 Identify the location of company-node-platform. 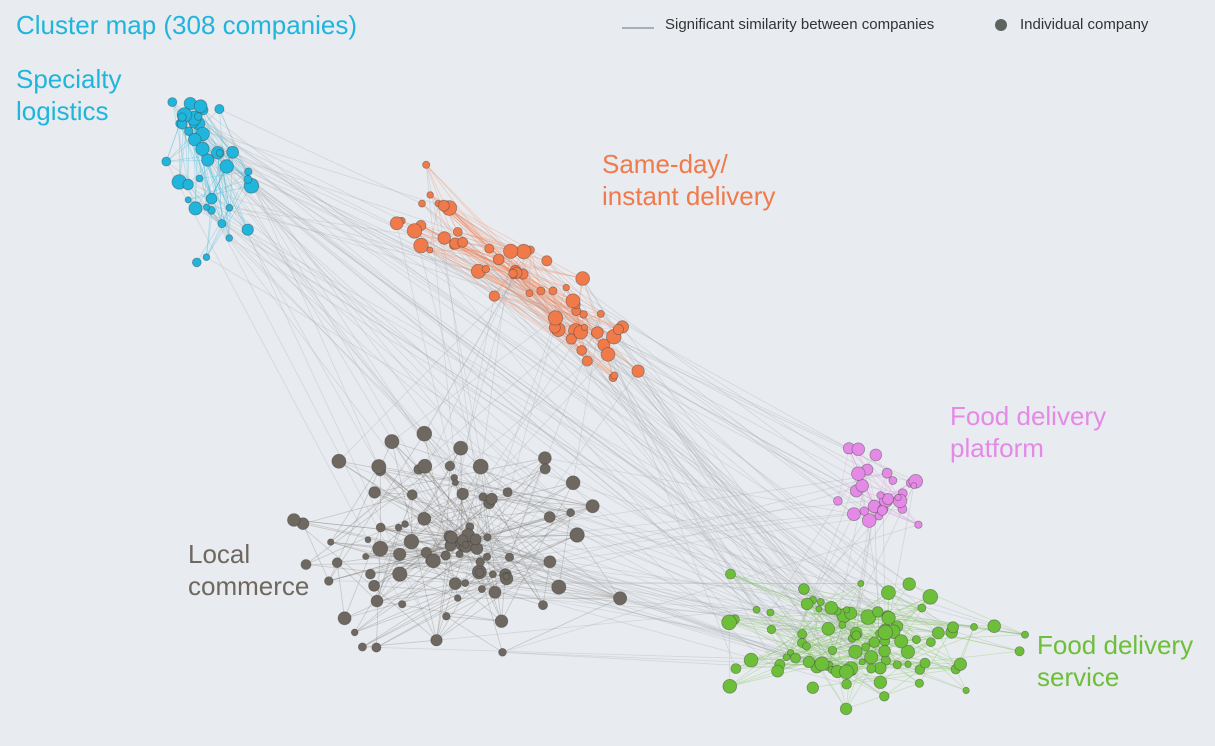
(918, 524).